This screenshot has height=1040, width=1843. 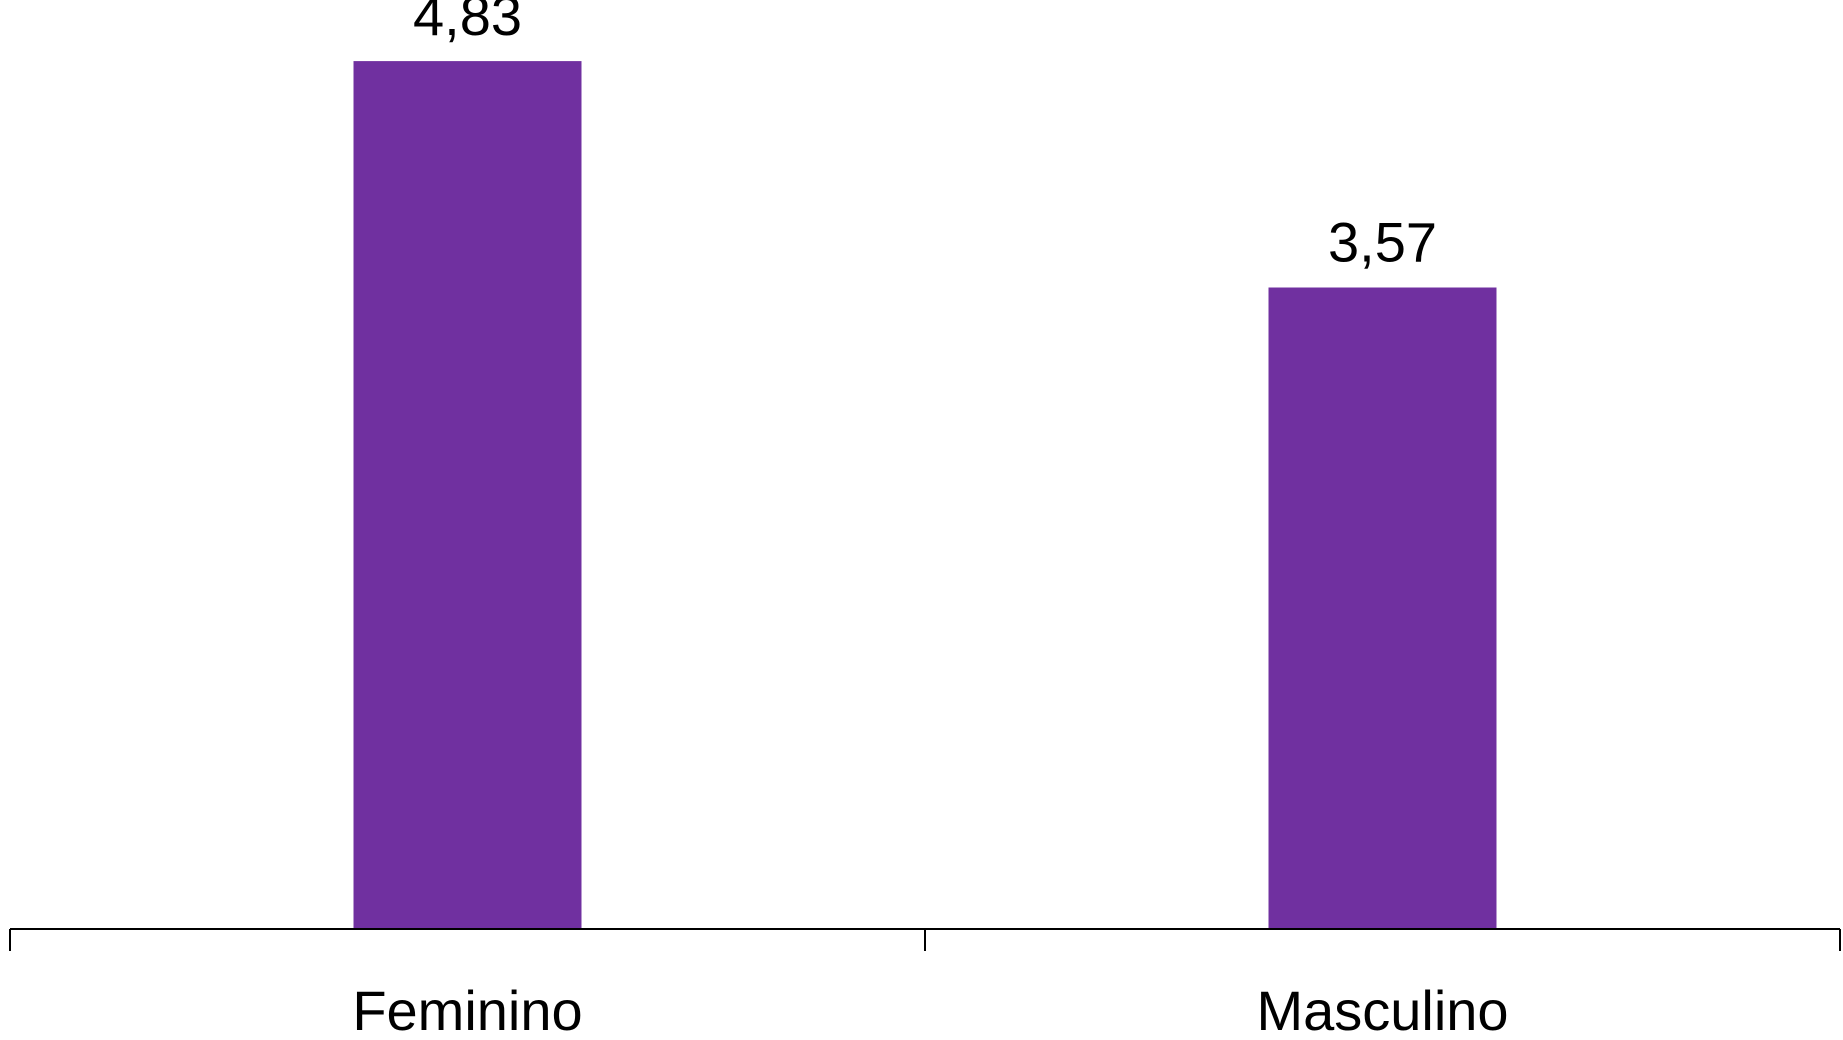 I want to click on bar-masculino, so click(x=1382, y=608).